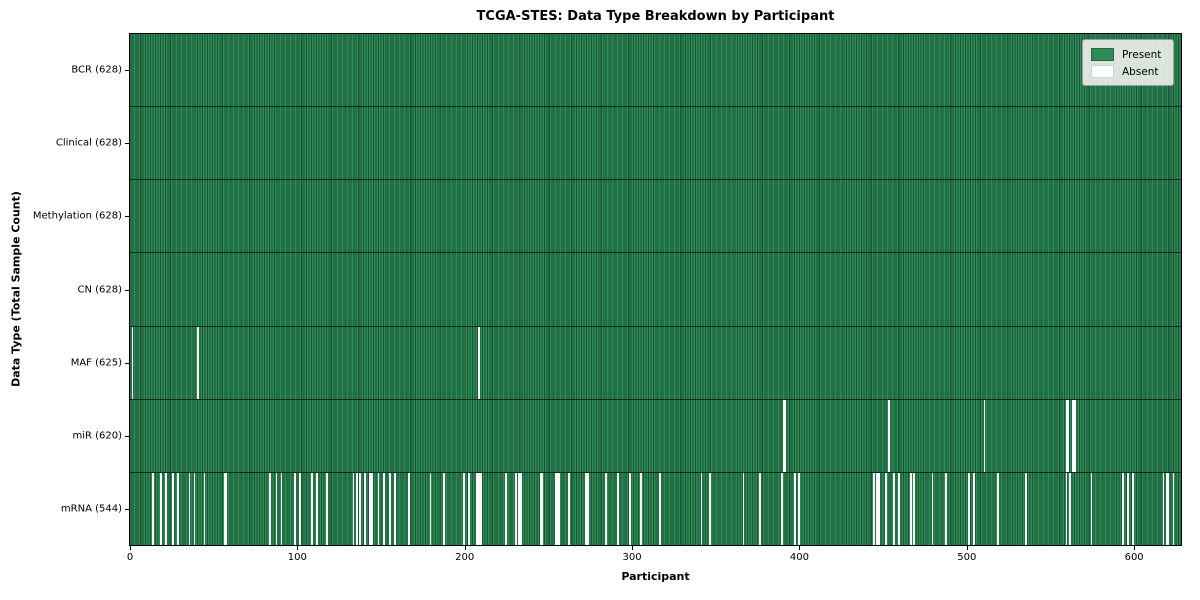  What do you see at coordinates (632, 557) in the screenshot?
I see `xtick-label-300: 300` at bounding box center [632, 557].